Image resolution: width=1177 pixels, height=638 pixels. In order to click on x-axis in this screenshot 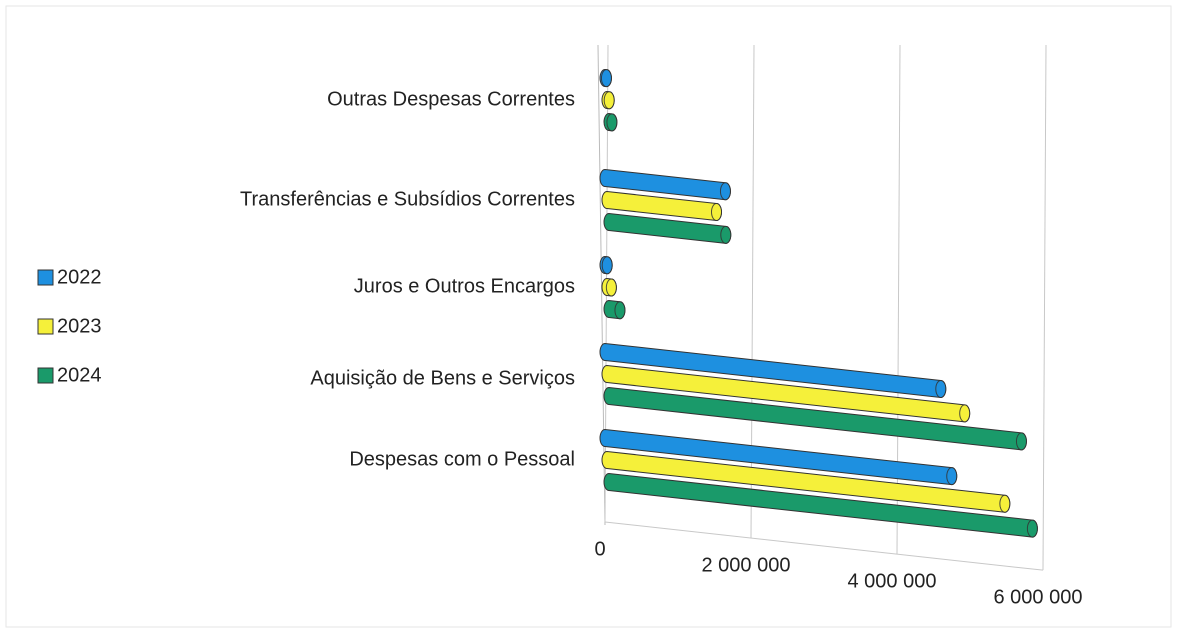, I will do `click(824, 546)`.